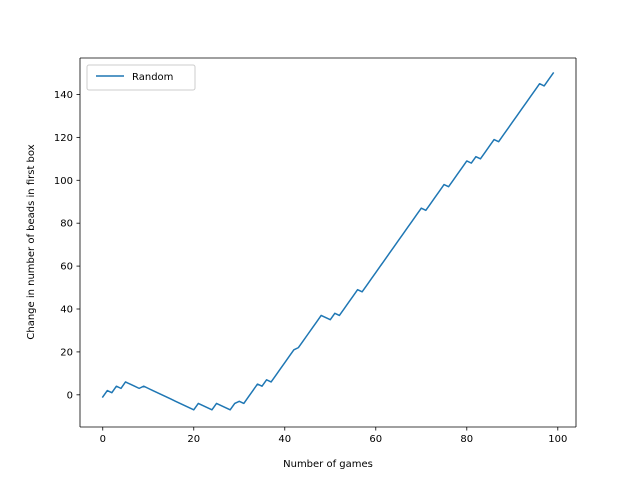  Describe the element at coordinates (63, 138) in the screenshot. I see `y-tick-label: 120` at that location.